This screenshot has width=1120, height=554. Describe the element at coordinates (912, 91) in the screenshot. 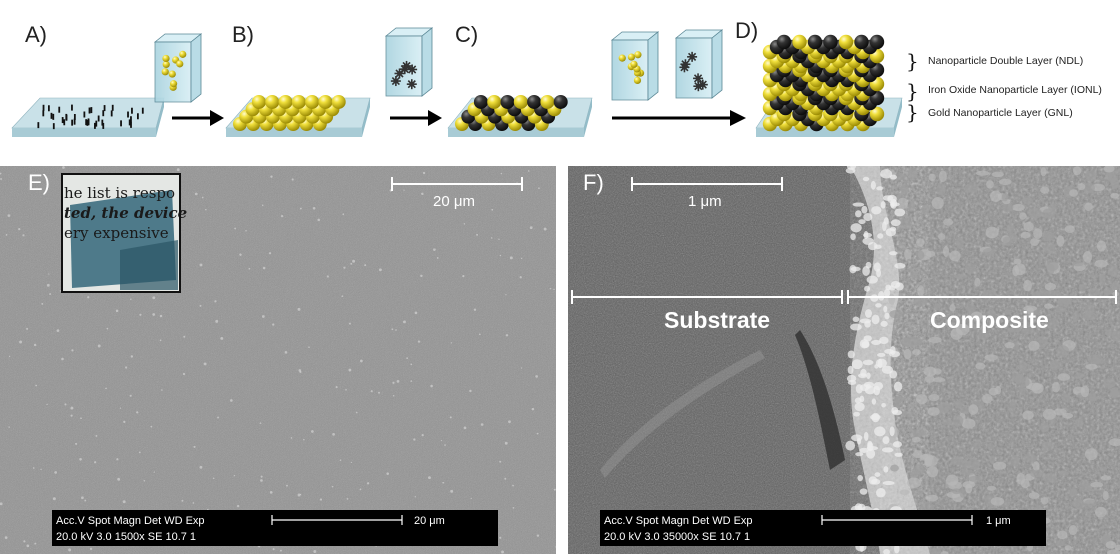

I see `ionl-bracket: }` at that location.